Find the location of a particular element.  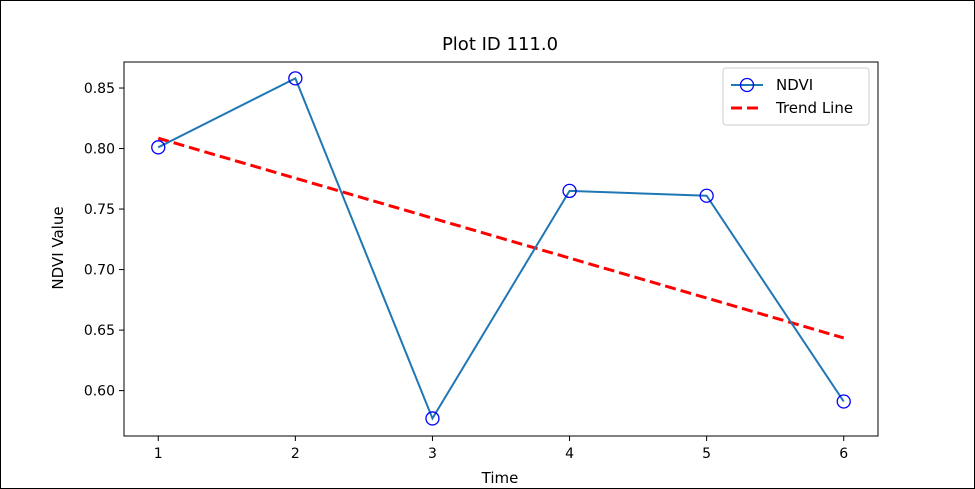

x-tick-label: 1 is located at coordinates (158, 454).